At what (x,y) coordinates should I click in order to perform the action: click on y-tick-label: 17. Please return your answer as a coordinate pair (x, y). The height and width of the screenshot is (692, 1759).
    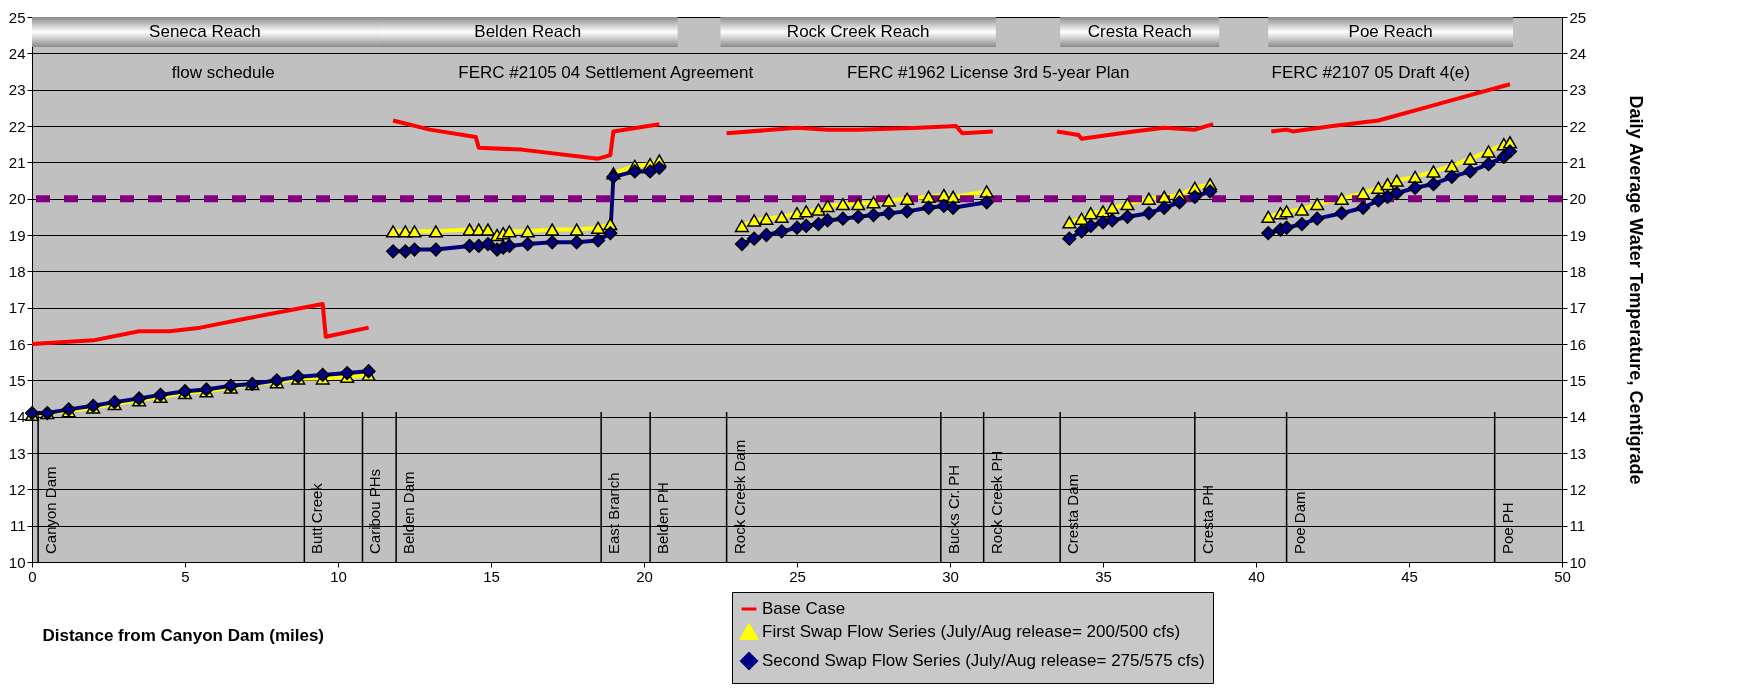
    Looking at the image, I should click on (17, 308).